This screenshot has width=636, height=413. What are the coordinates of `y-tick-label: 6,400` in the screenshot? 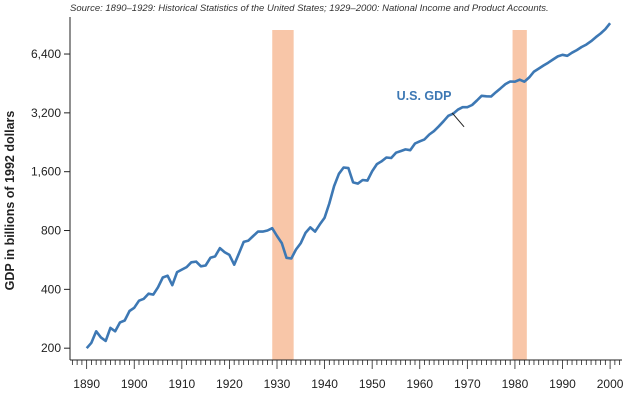 It's located at (46, 54).